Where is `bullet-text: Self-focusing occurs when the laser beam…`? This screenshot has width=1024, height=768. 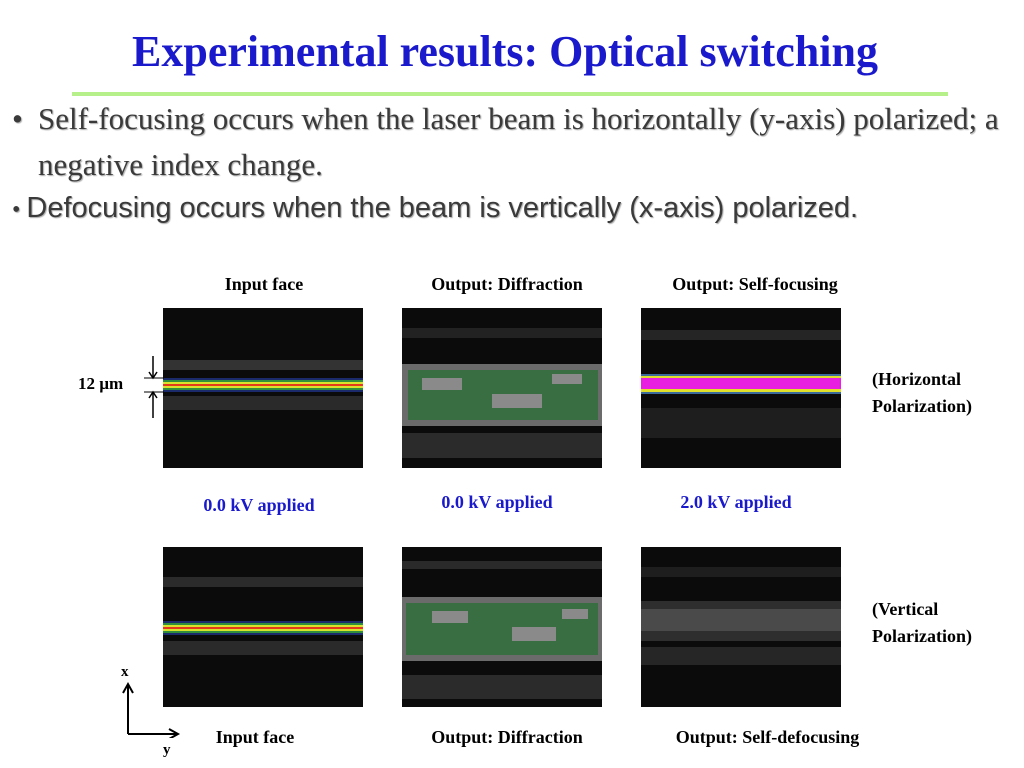
bullet-text: Self-focusing occurs when the laser beam… is located at coordinates (518, 141).